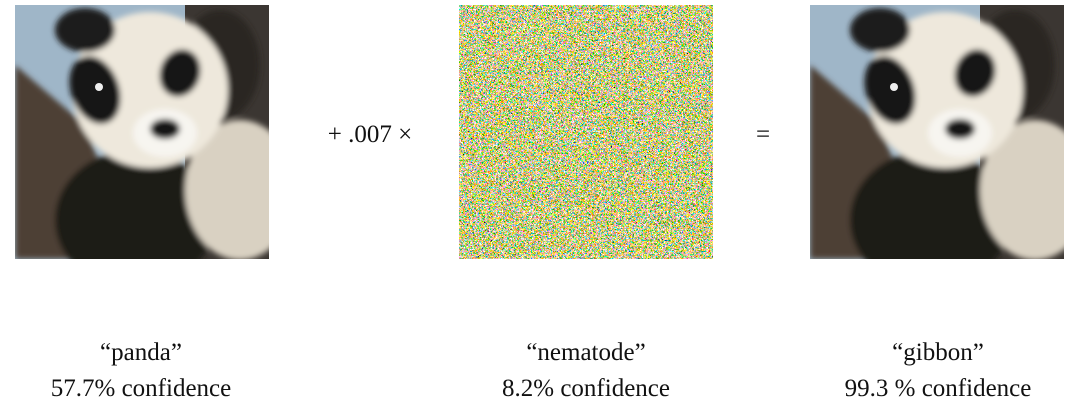  I want to click on class-label: “gibbon”, so click(938, 352).